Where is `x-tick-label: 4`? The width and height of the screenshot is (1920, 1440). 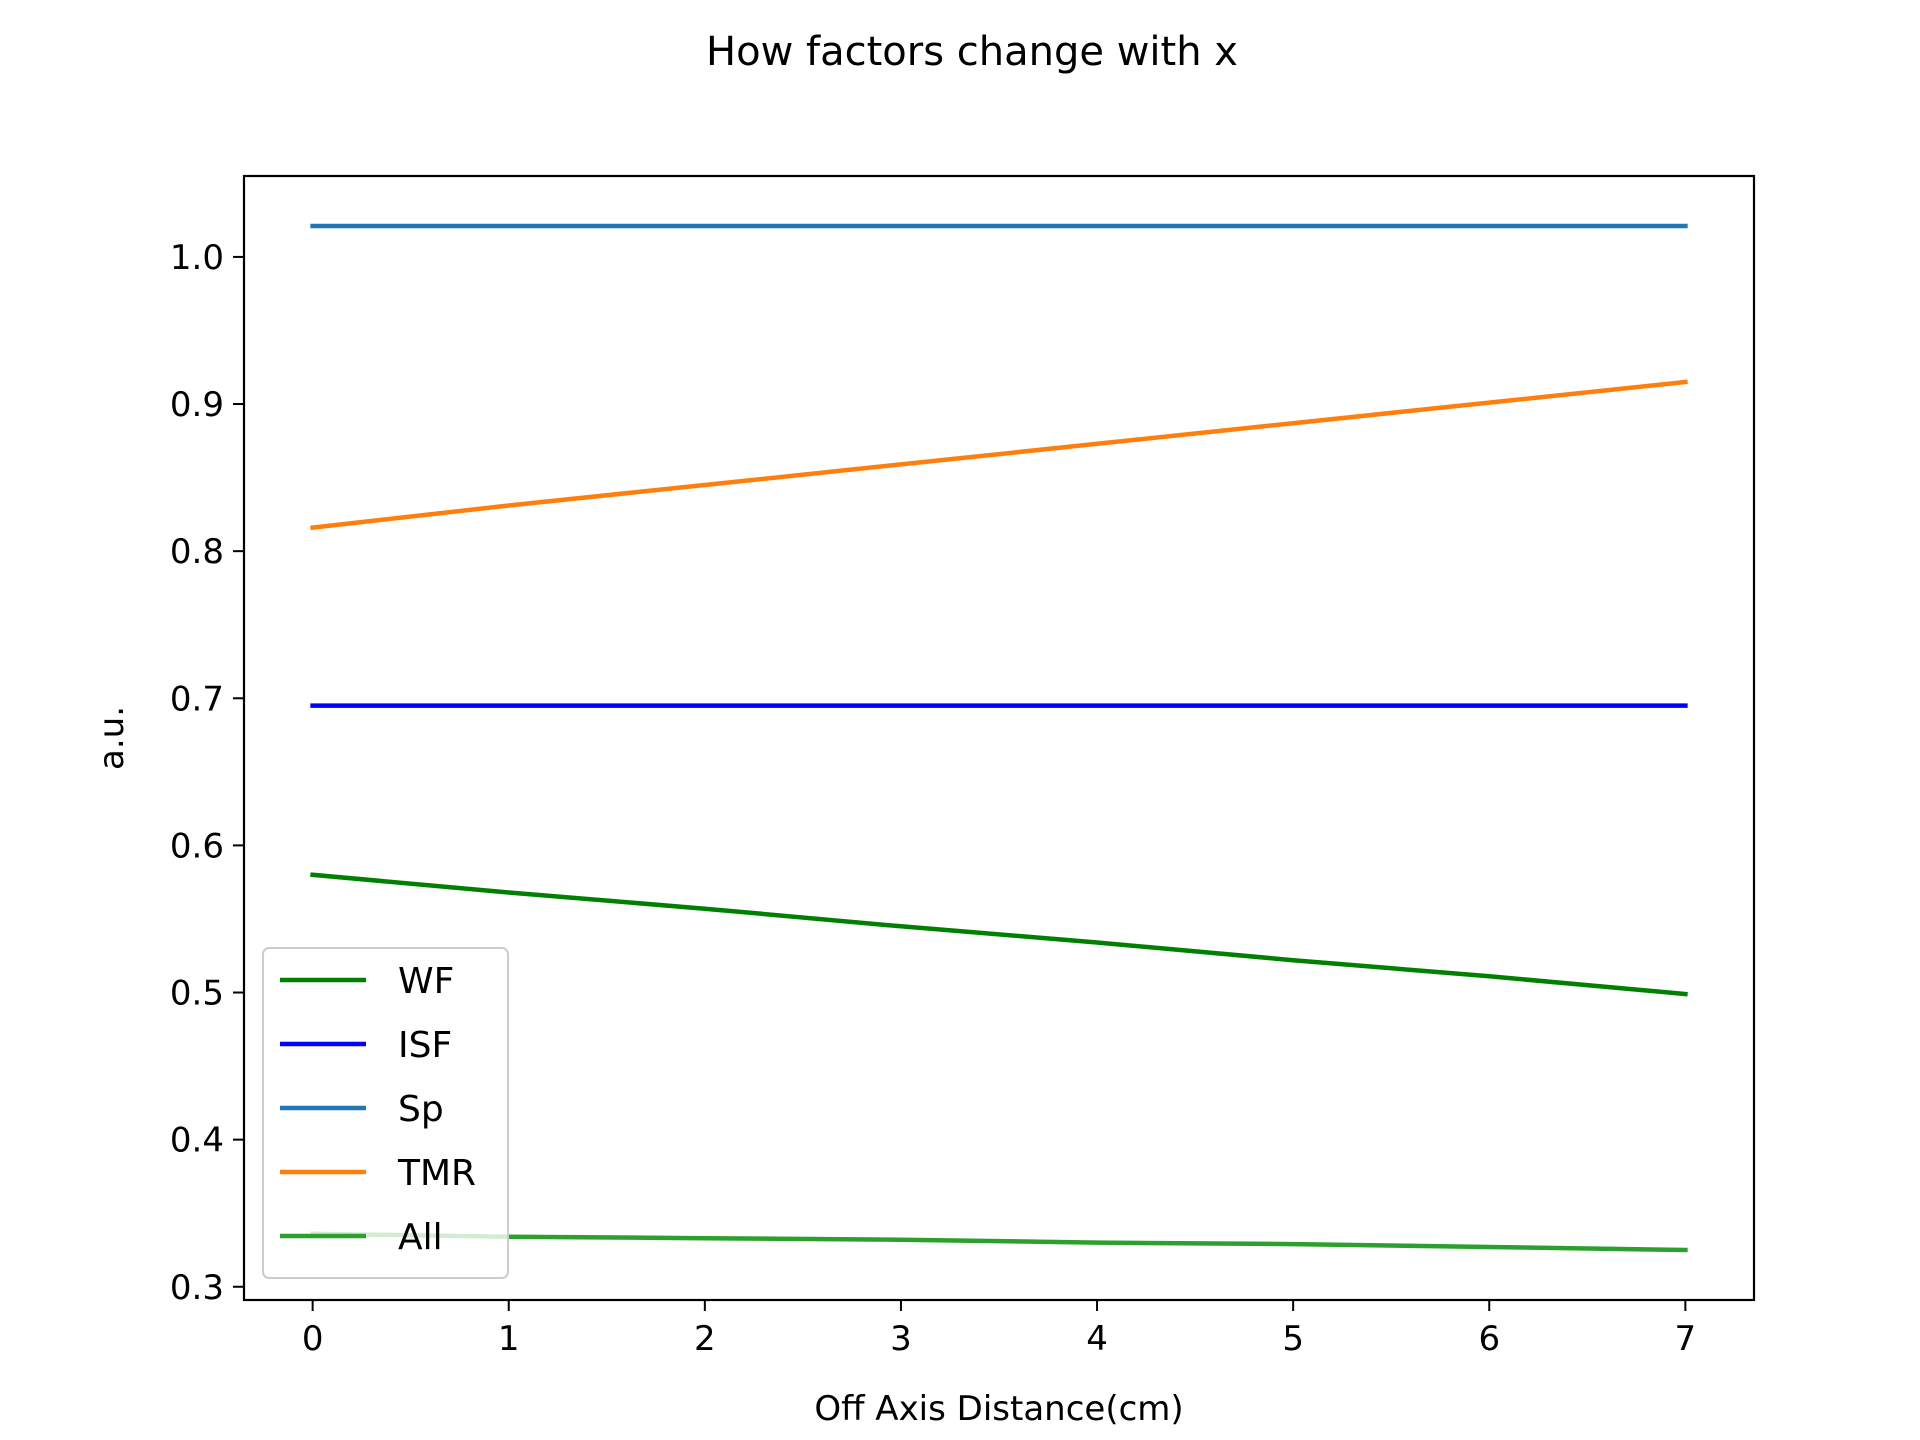 x-tick-label: 4 is located at coordinates (1097, 1339).